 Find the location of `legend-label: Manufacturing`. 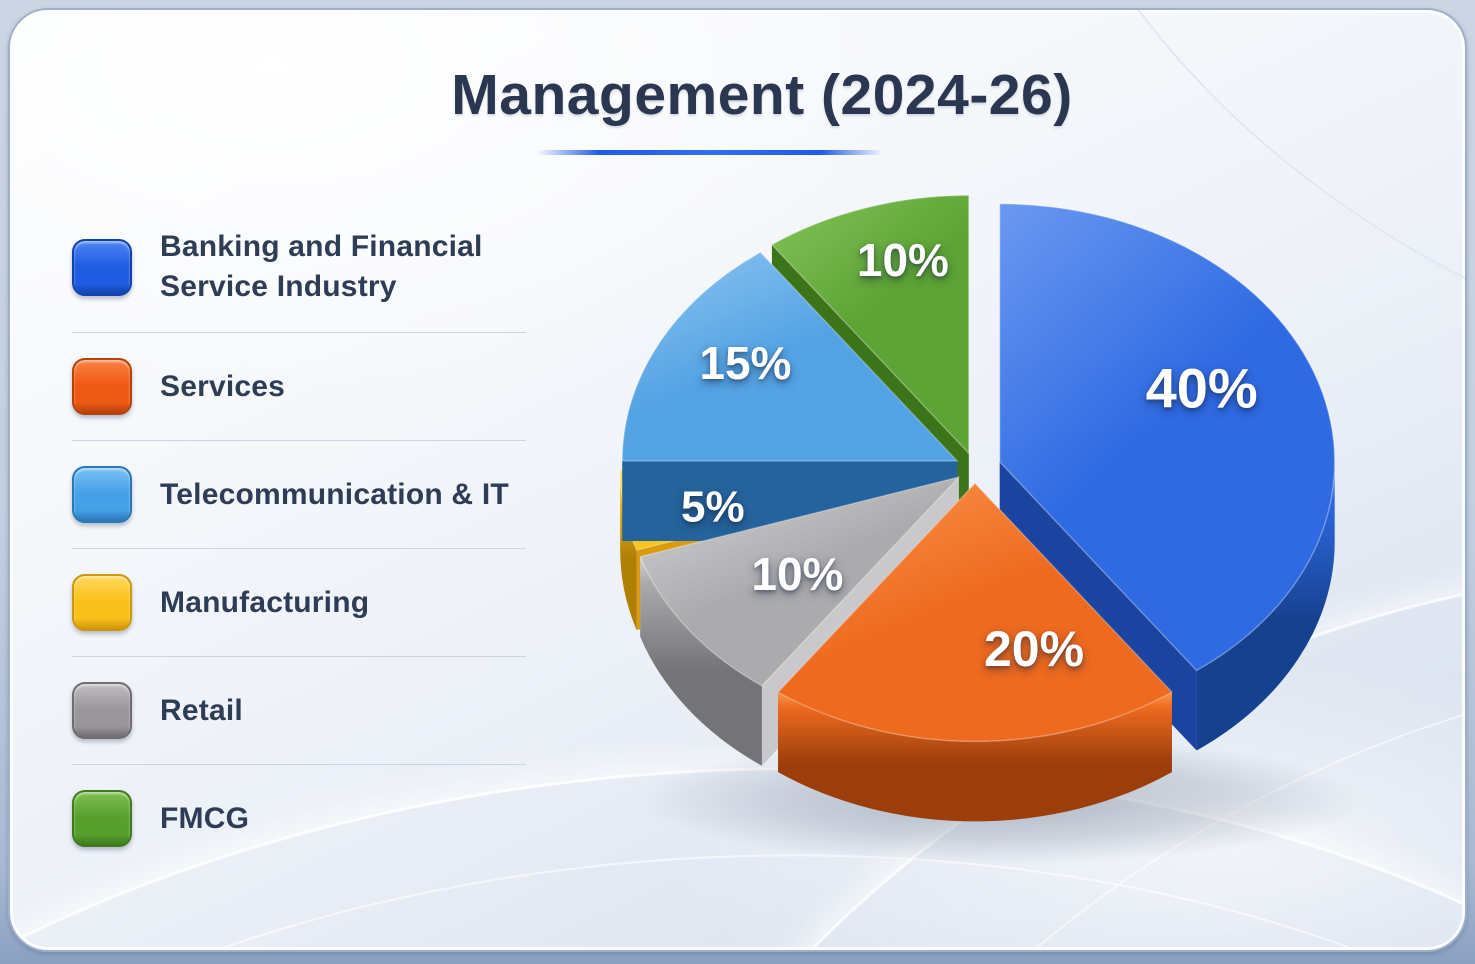

legend-label: Manufacturing is located at coordinates (265, 602).